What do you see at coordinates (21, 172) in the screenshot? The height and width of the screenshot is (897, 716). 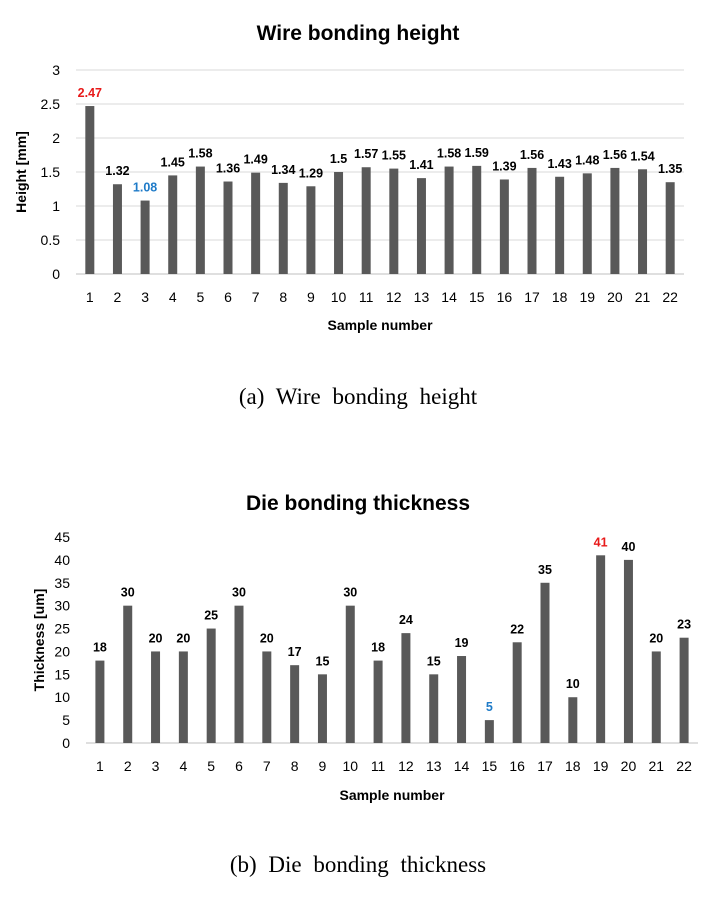 I see `y-axis-label: Height [mm]` at bounding box center [21, 172].